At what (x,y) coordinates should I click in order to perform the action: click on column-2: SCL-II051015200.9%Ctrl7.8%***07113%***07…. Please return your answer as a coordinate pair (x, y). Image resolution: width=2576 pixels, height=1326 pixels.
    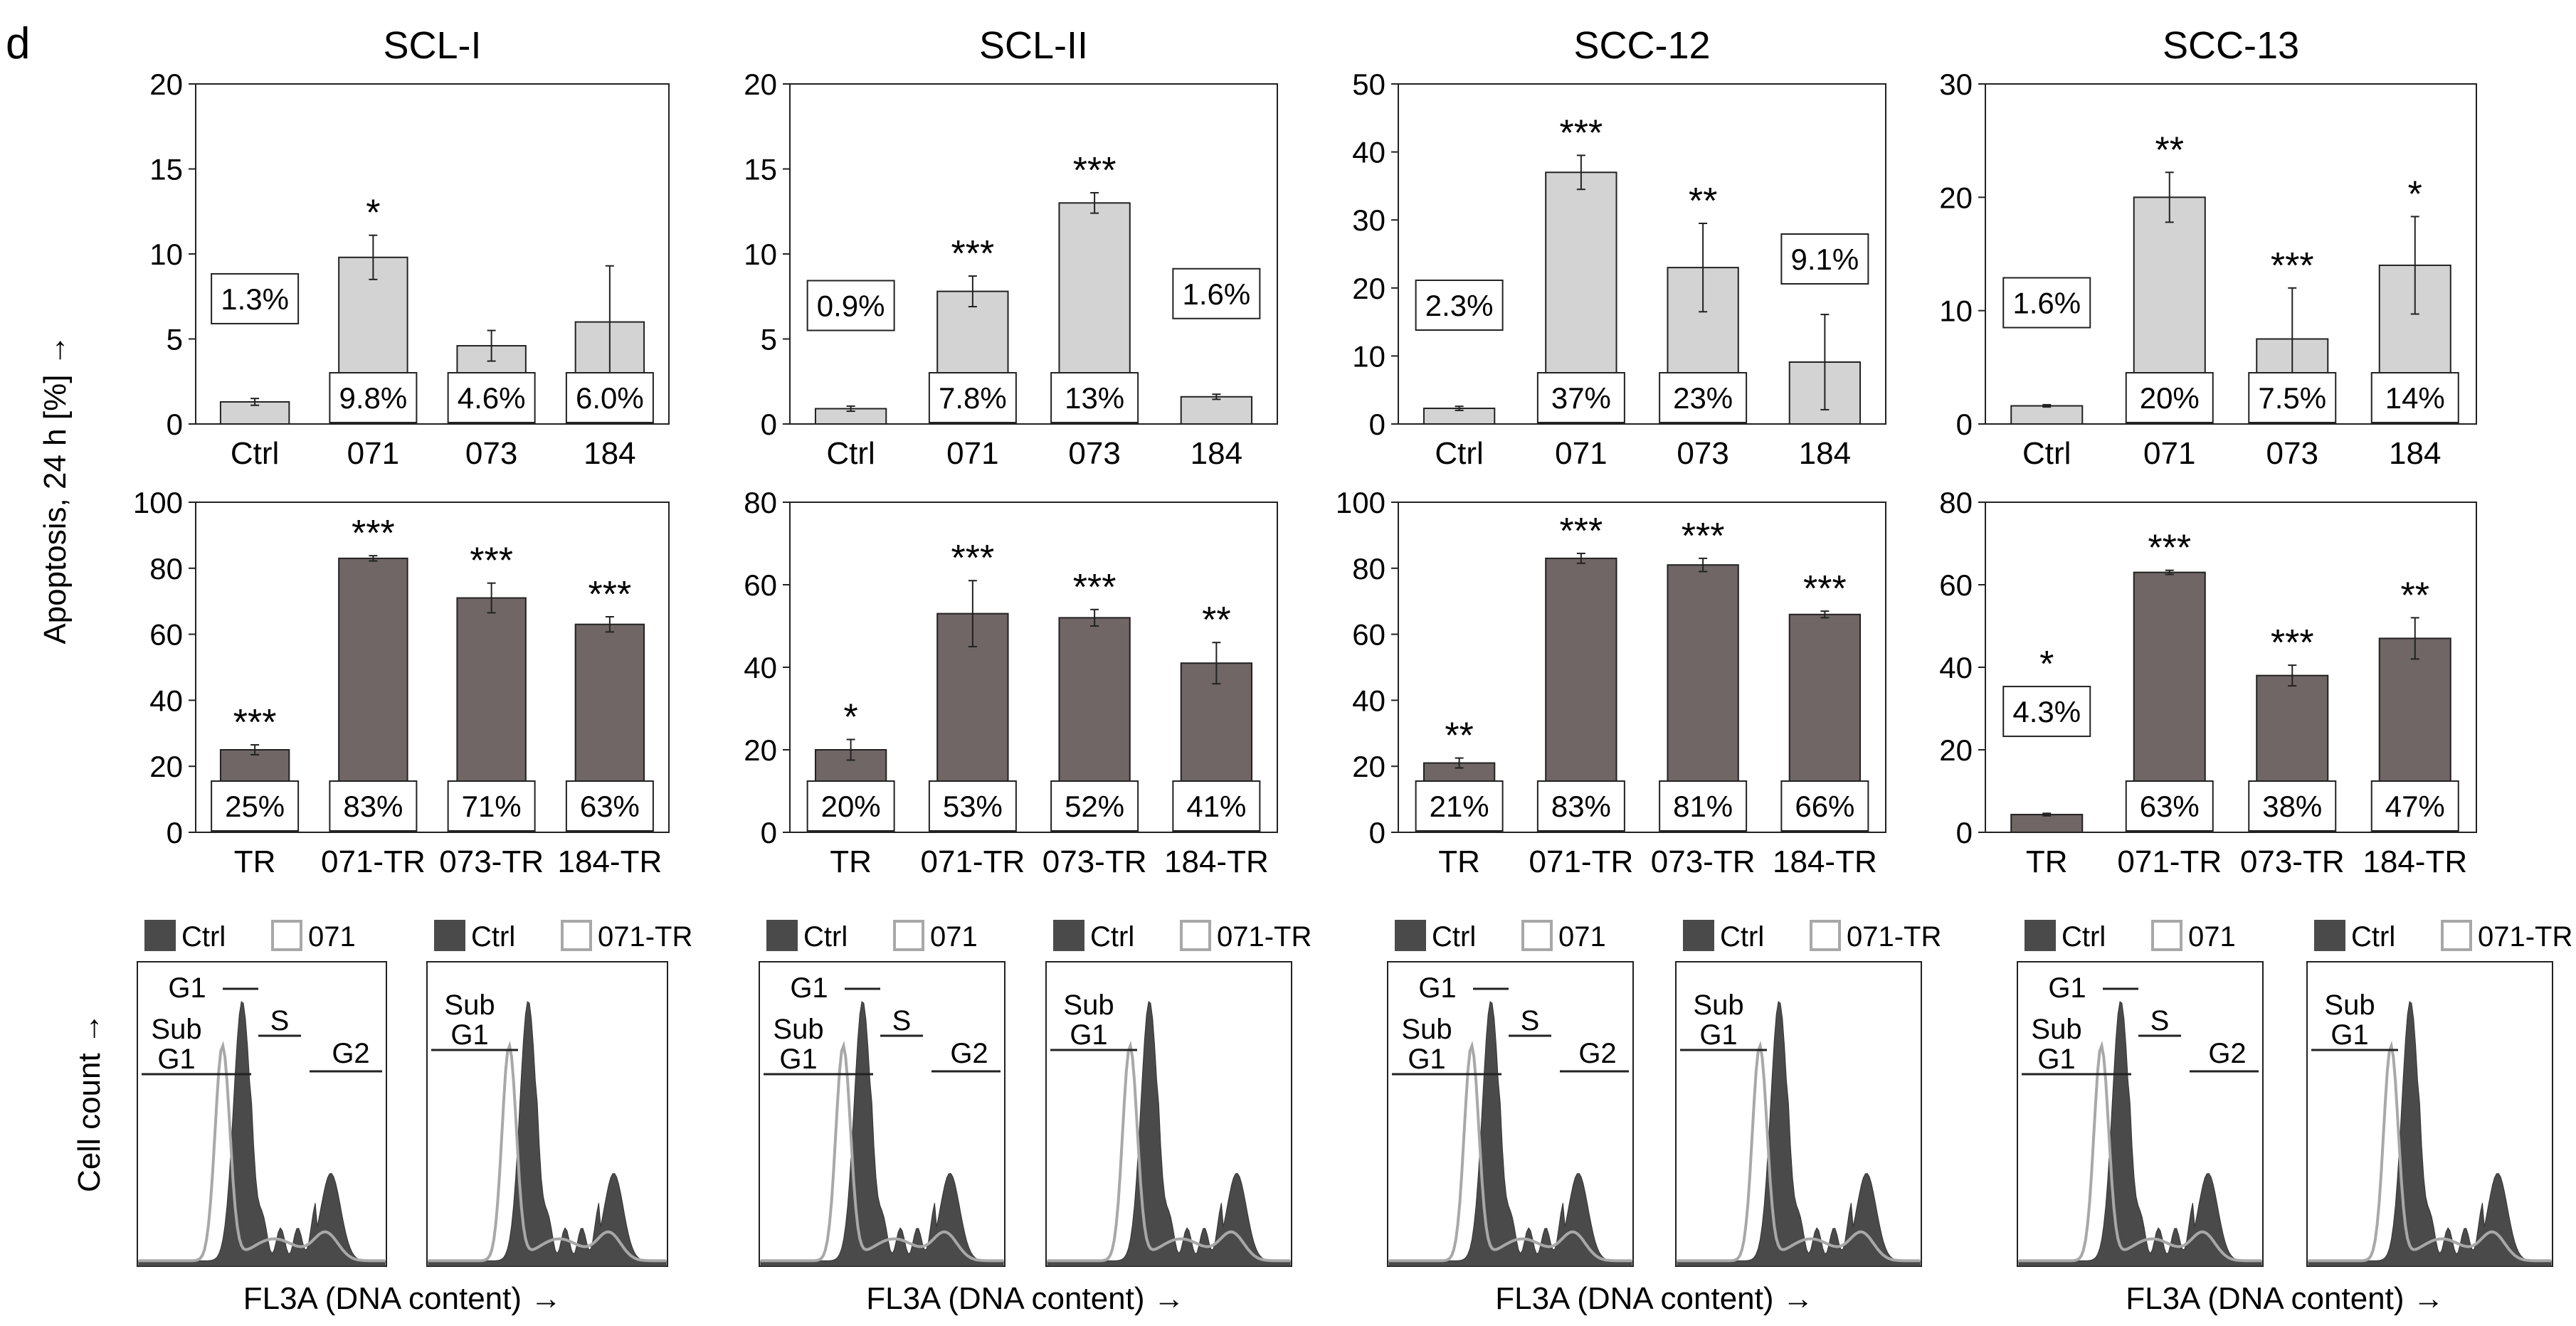
    Looking at the image, I should click on (1011, 451).